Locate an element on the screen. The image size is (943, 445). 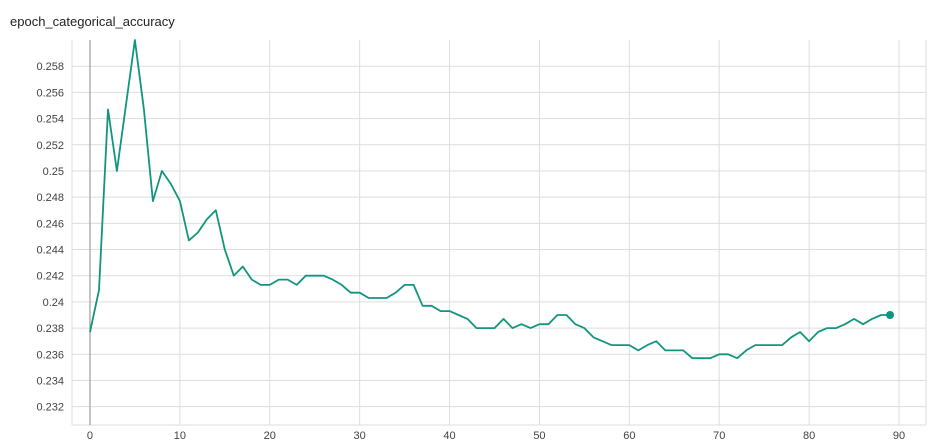
y-tick-label: 0.238 is located at coordinates (50, 329).